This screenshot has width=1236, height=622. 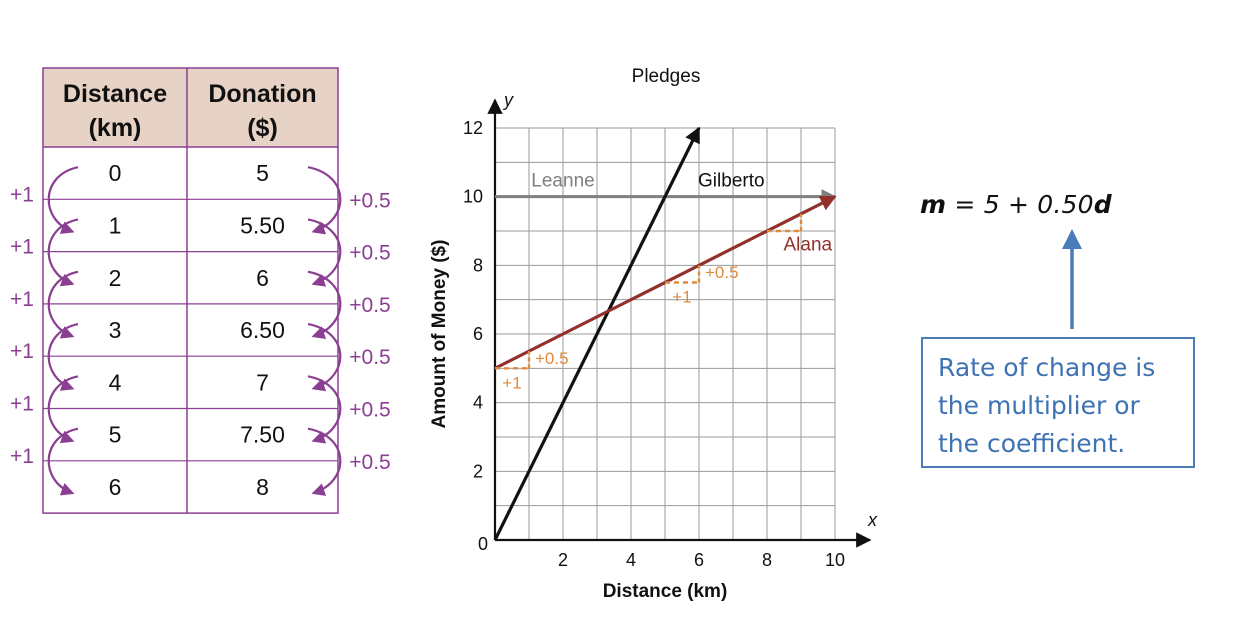 I want to click on left-step-arrow, so click(x=63, y=461).